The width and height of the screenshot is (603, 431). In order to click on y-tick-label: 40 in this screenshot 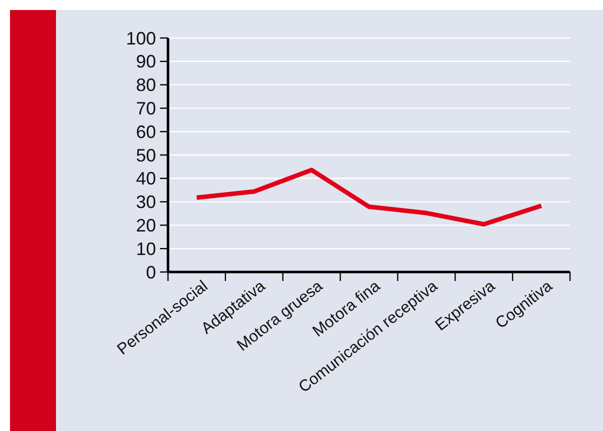, I will do `click(146, 178)`.